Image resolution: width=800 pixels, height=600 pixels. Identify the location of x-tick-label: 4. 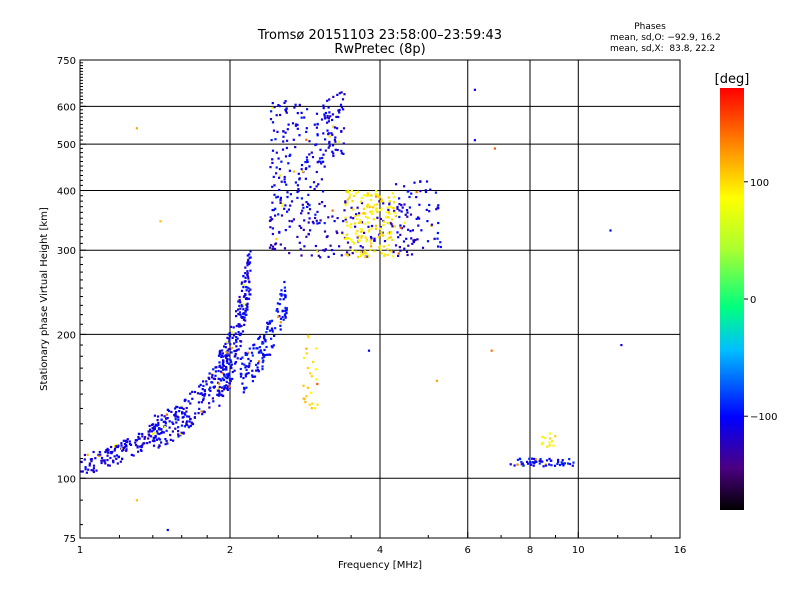
(380, 550).